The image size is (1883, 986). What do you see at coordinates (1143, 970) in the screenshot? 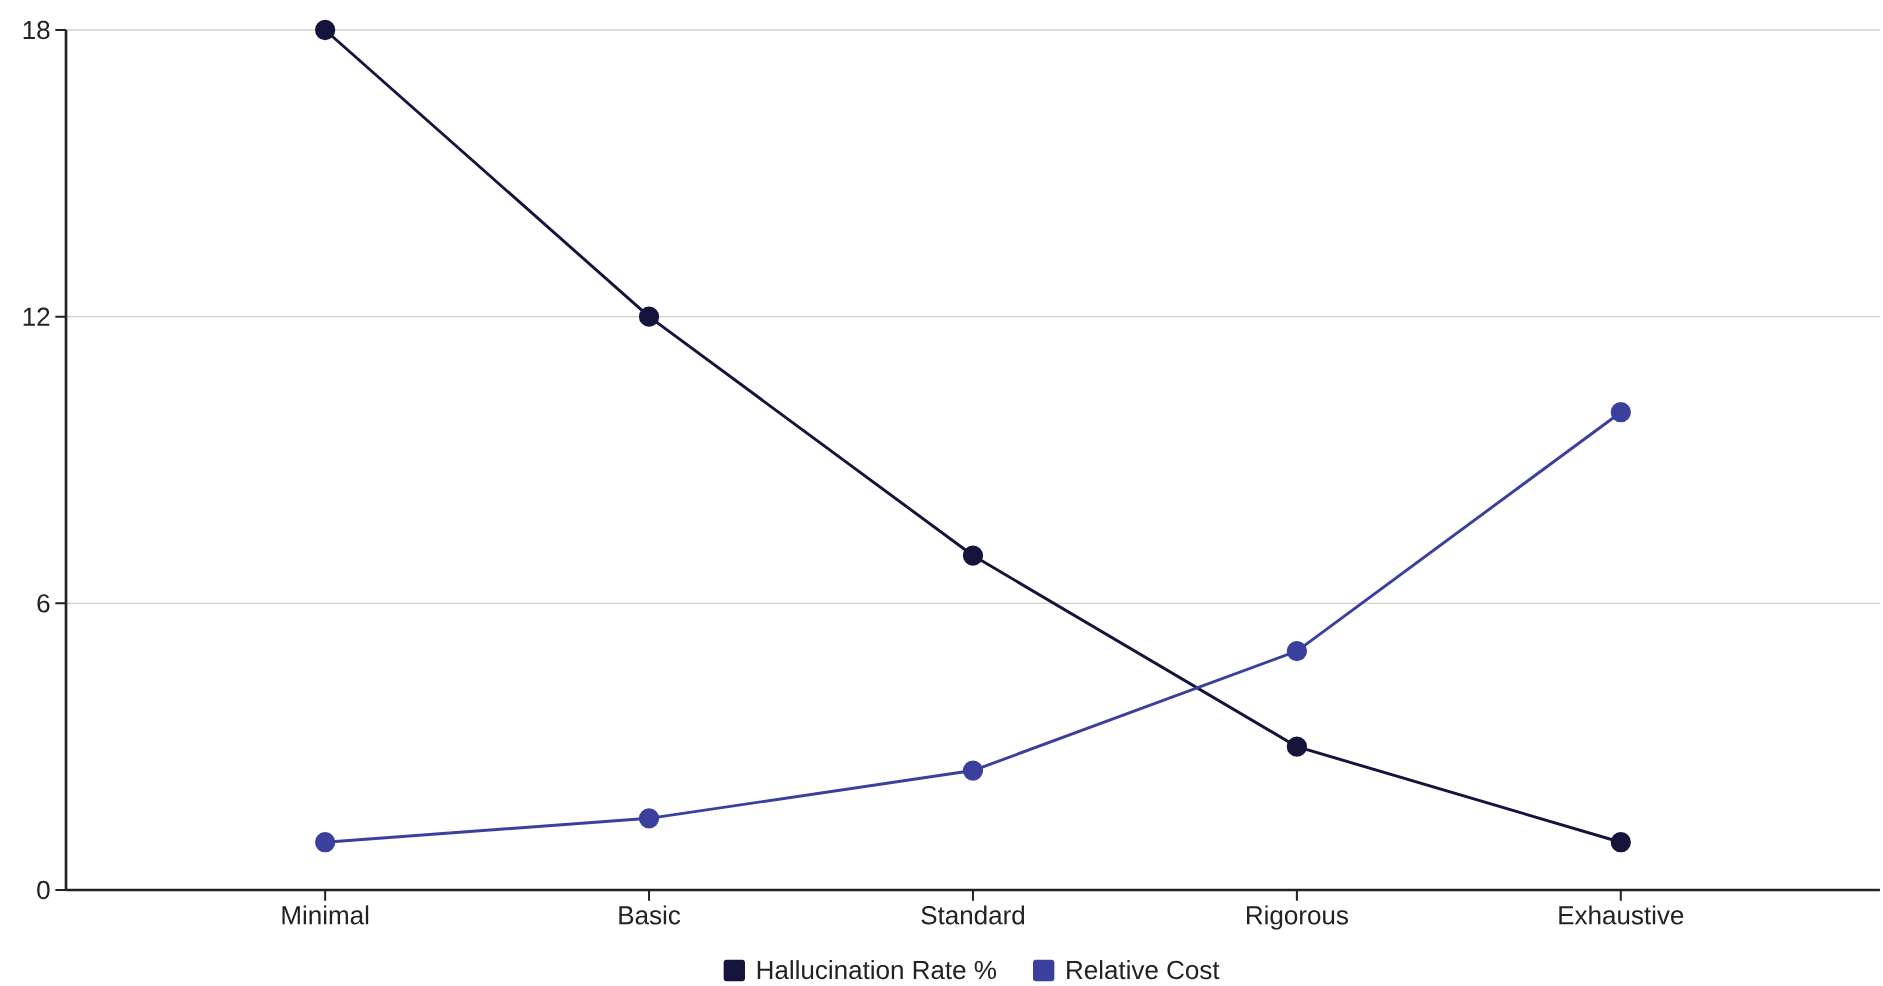
I see `legend-label: Relative Cost` at bounding box center [1143, 970].